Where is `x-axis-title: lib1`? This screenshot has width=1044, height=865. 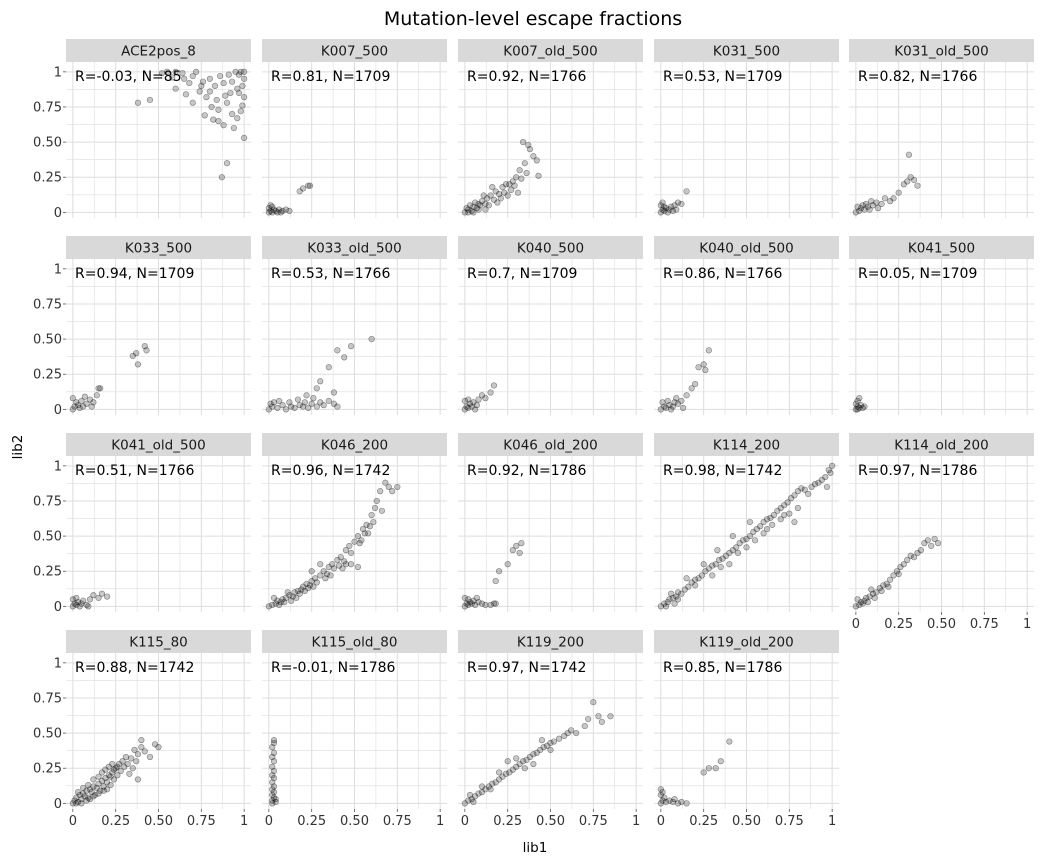 x-axis-title: lib1 is located at coordinates (535, 848).